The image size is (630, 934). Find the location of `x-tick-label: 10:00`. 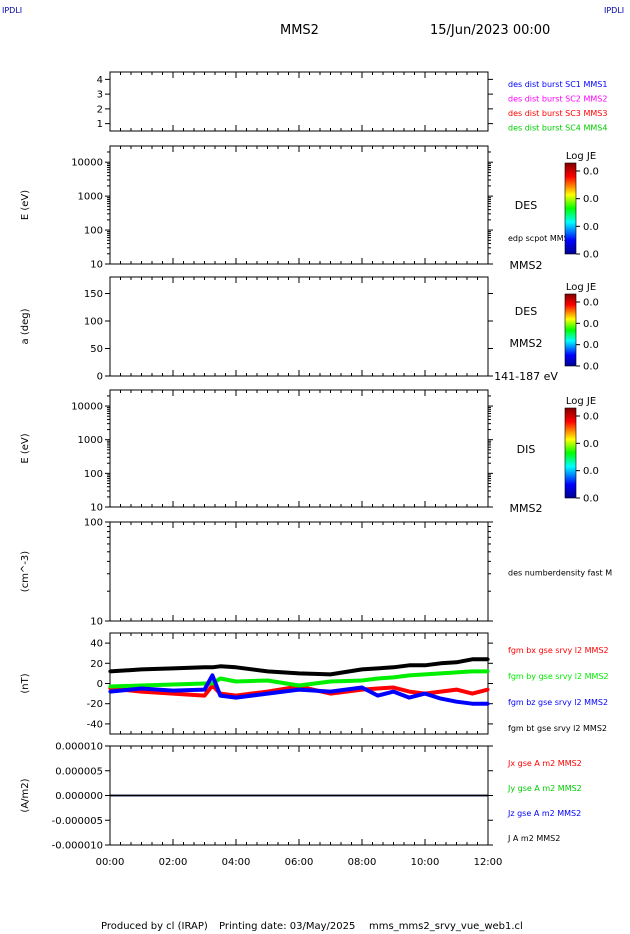

x-tick-label: 10:00 is located at coordinates (425, 862).